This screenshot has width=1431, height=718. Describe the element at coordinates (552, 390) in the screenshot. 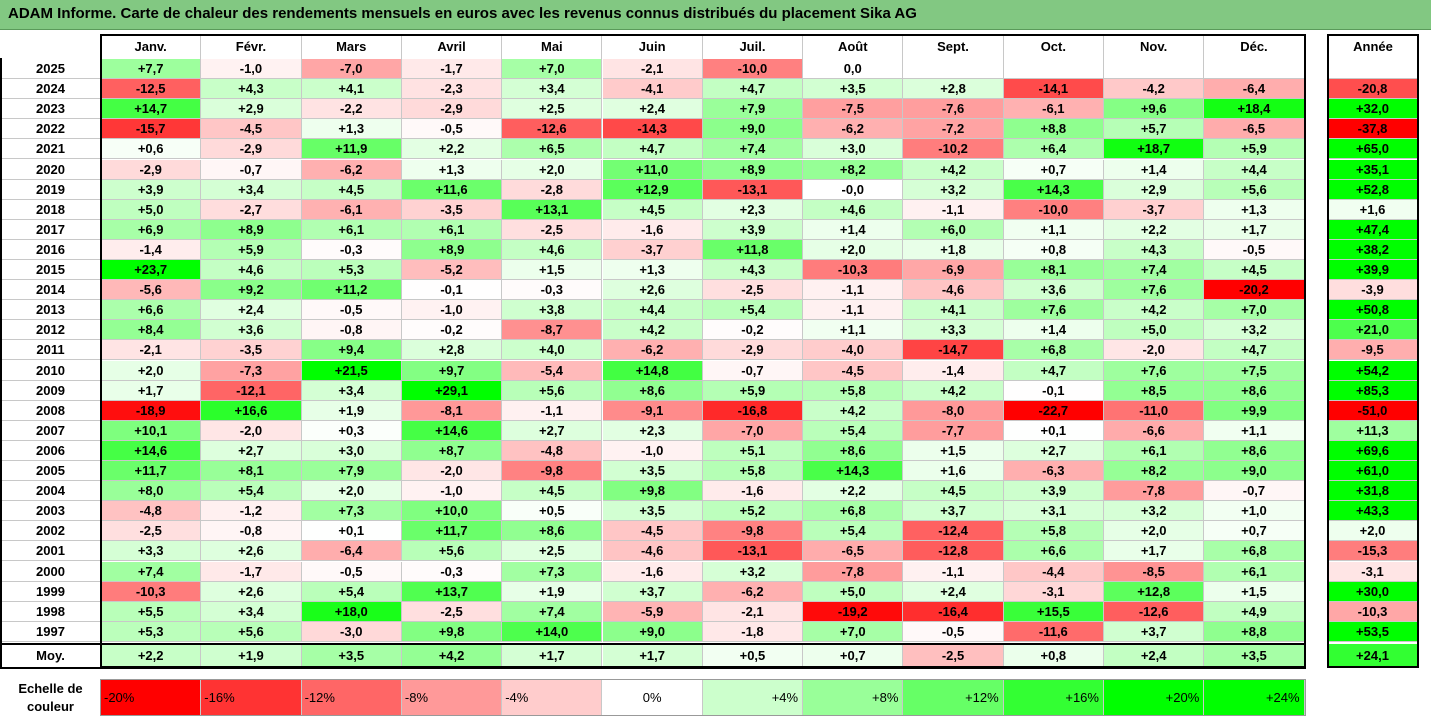

I see `heatmap-cell: +5,6` at that location.